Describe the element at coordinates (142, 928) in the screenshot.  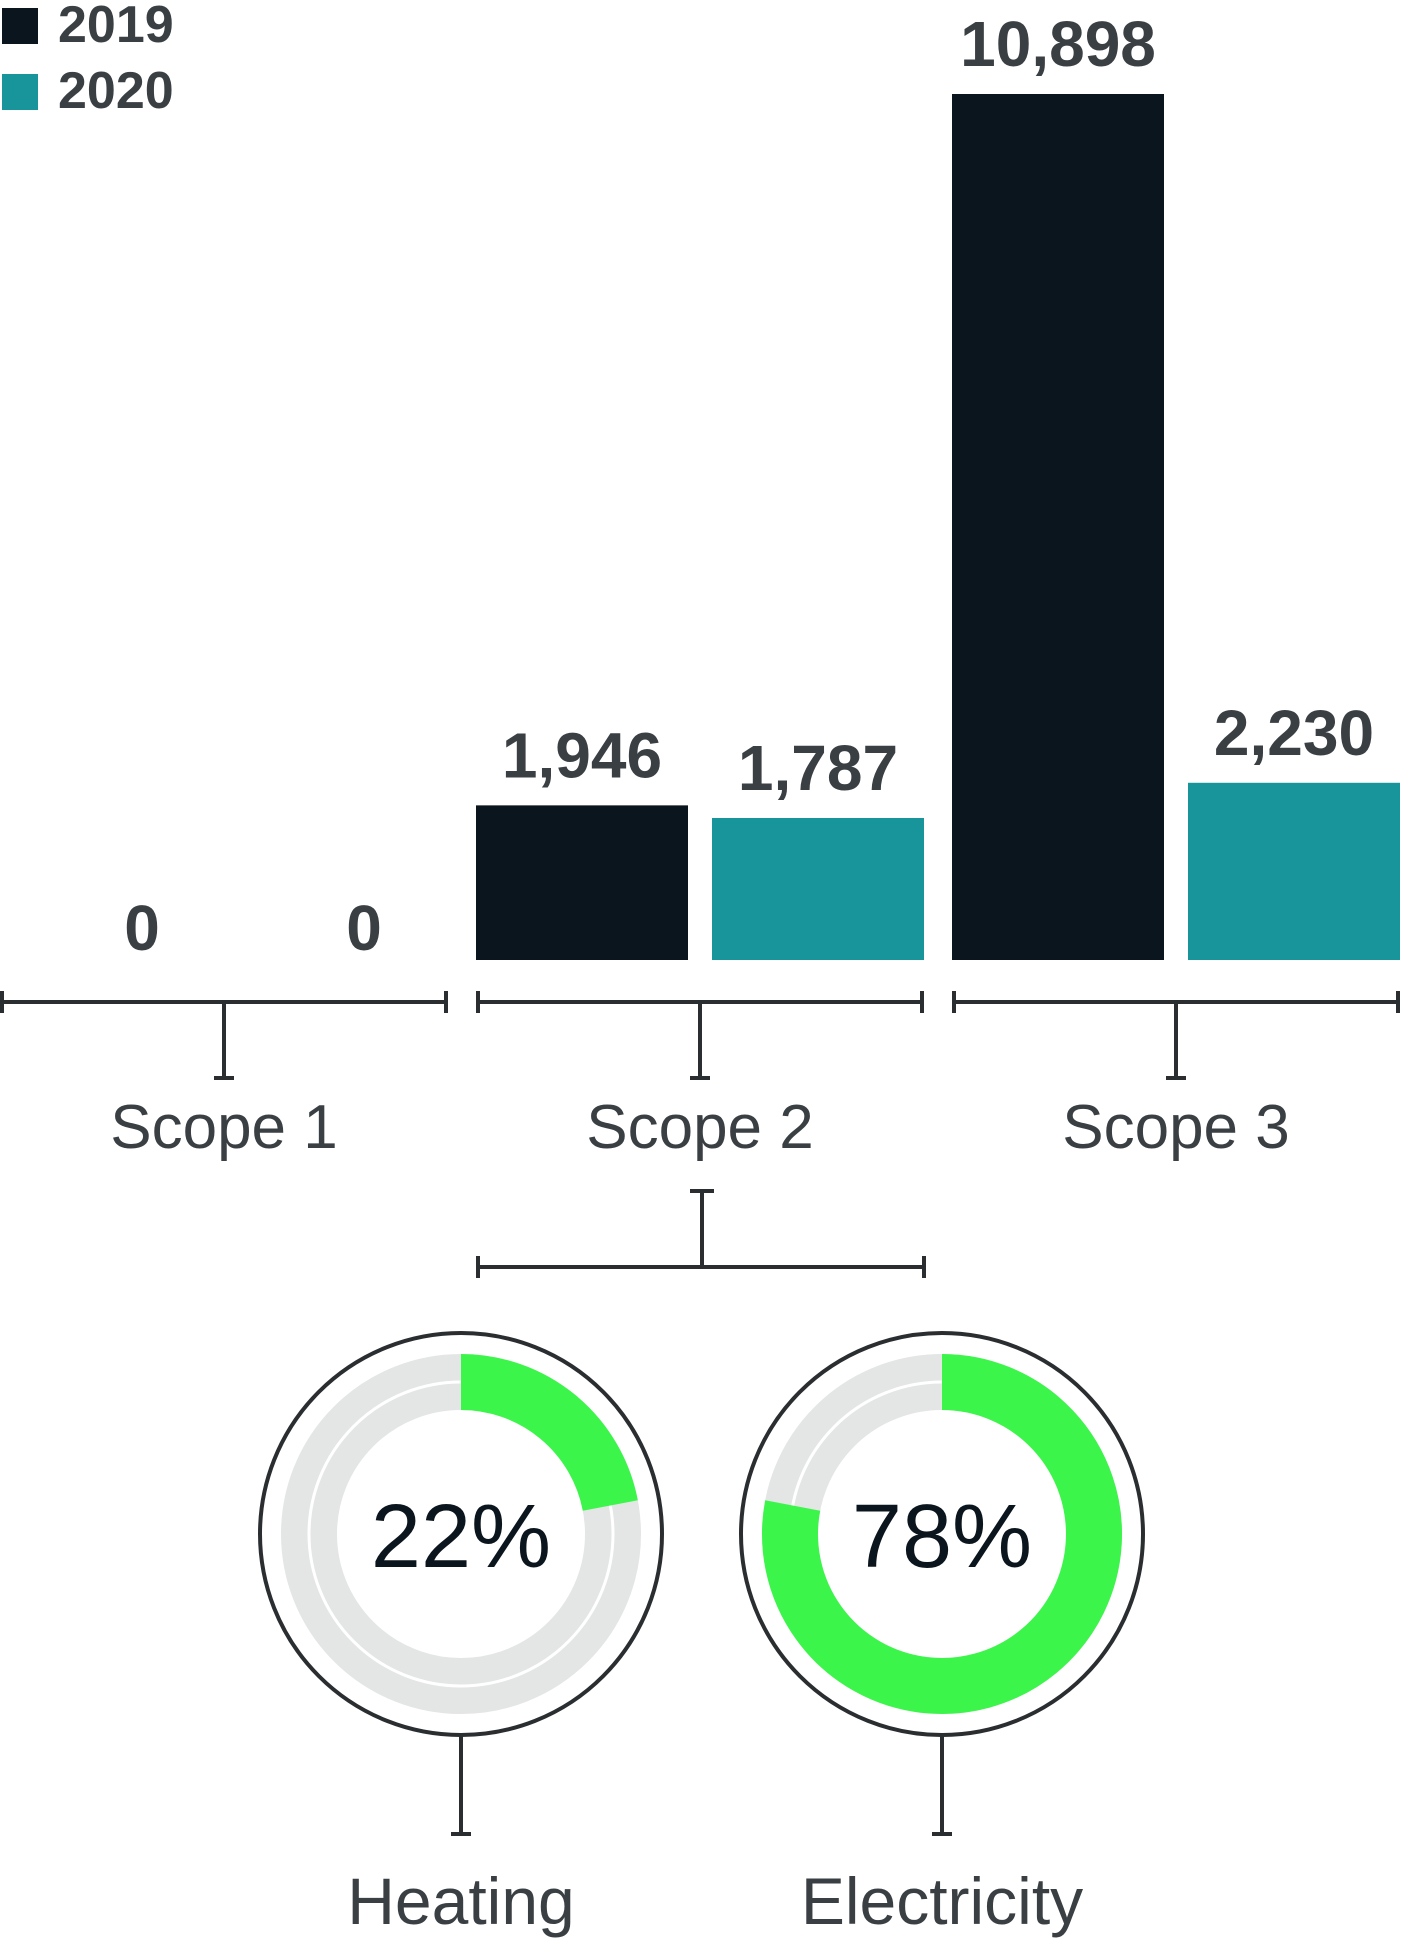
I see `value-label-scope-1-2019: 0` at that location.